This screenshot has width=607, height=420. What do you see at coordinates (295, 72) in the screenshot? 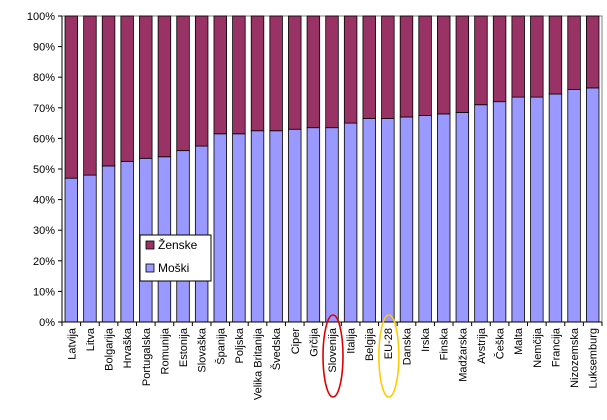
I see `bar-zenske-ciper` at bounding box center [295, 72].